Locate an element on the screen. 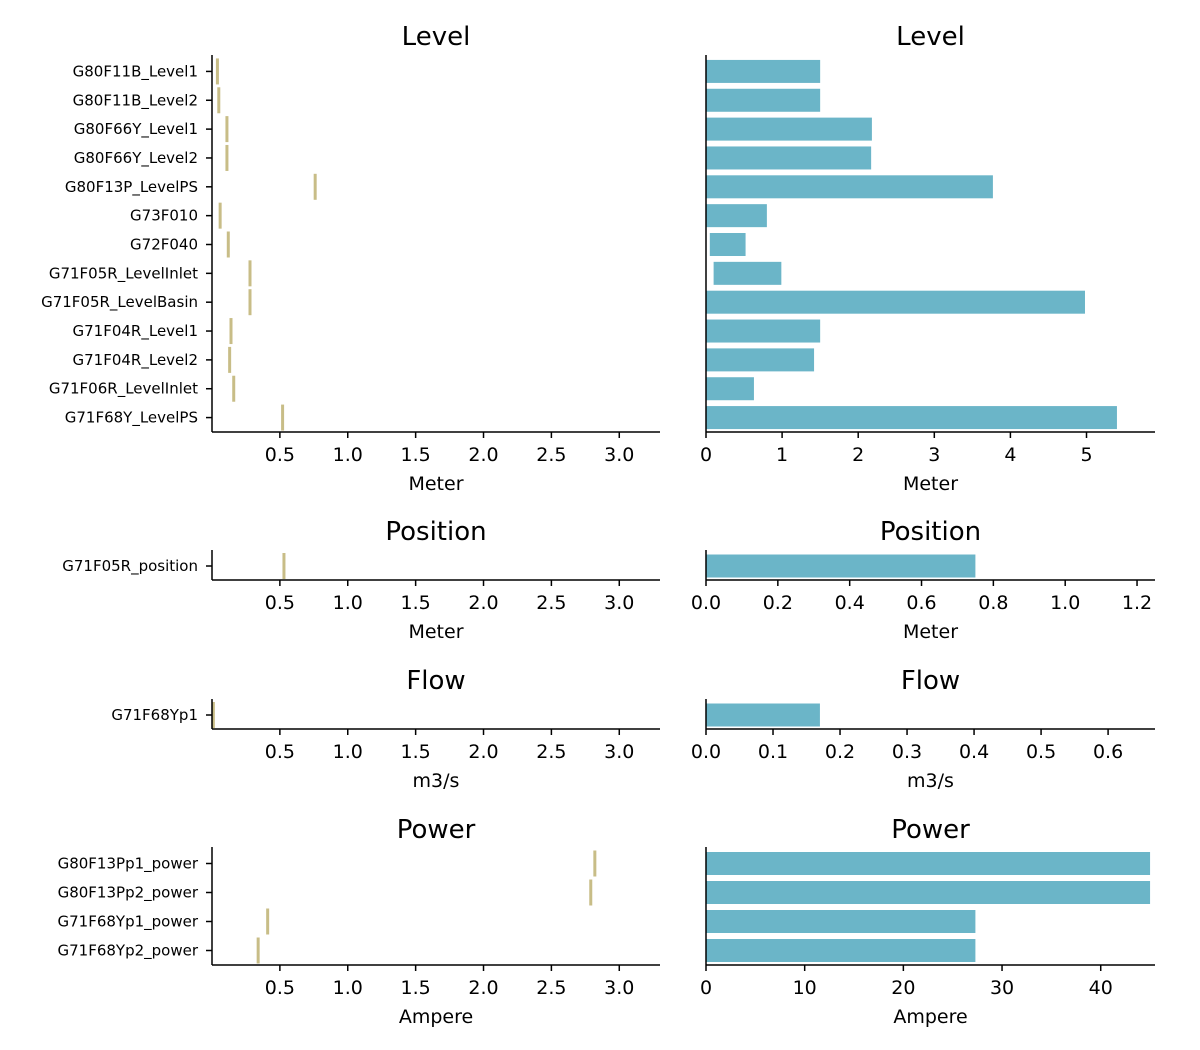 Image resolution: width=1200 pixels, height=1050 pixels. panel-power-bar: Power 0 10 20 30 40 Ampere is located at coordinates (927, 921).